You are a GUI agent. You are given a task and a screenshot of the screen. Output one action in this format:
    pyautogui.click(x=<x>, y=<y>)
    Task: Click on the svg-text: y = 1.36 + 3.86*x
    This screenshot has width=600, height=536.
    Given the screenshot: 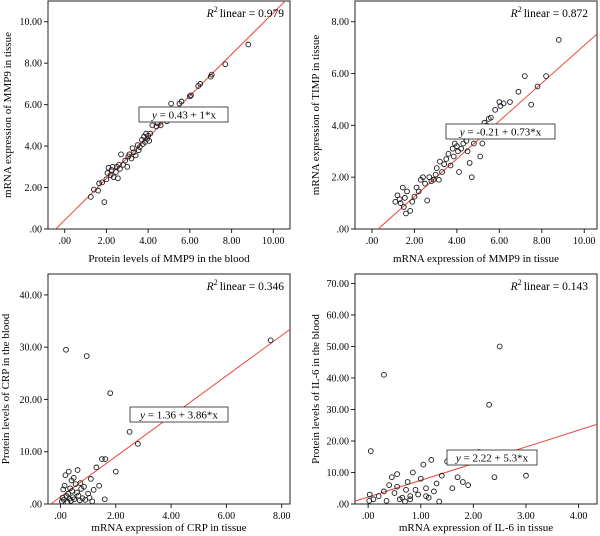 What is the action you would take?
    pyautogui.click(x=178, y=416)
    